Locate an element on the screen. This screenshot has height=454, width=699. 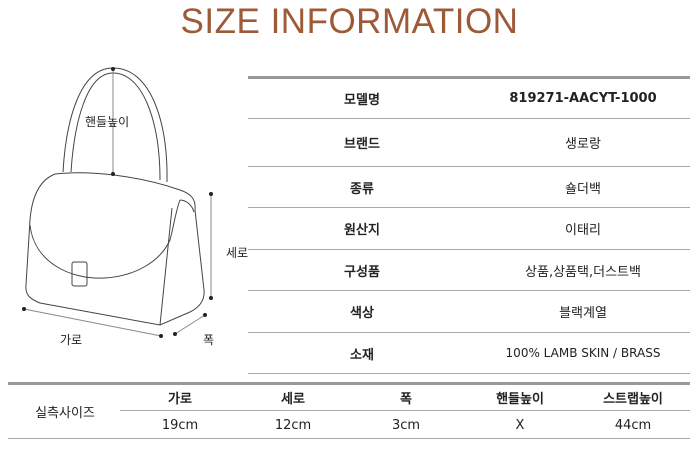
bag-buckle is located at coordinates (79, 274).